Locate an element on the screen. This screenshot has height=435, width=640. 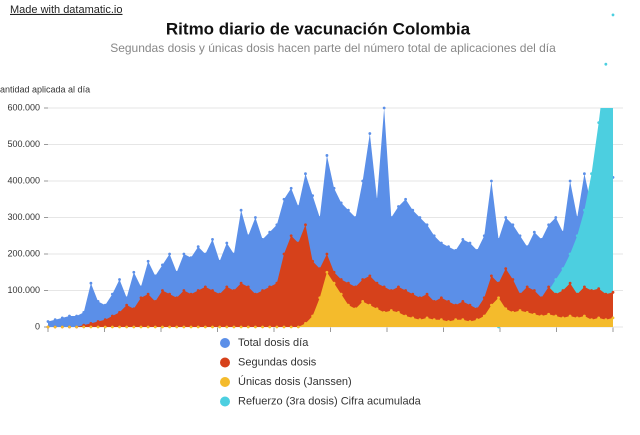
source-link: Made with datamatic.io is located at coordinates (66, 10).